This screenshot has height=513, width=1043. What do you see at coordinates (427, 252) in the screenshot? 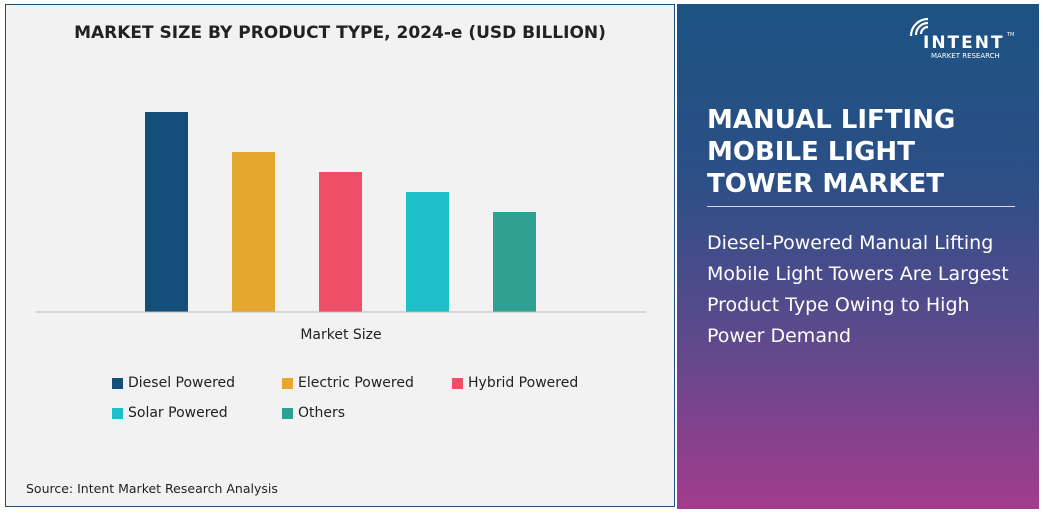
I see `bar-solar-powered` at bounding box center [427, 252].